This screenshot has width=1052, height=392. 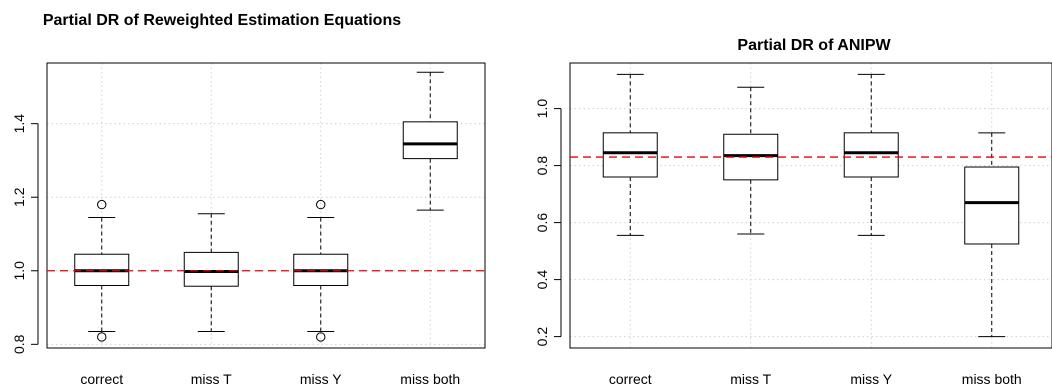 What do you see at coordinates (19, 124) in the screenshot?
I see `y-tick-label: 1.4` at bounding box center [19, 124].